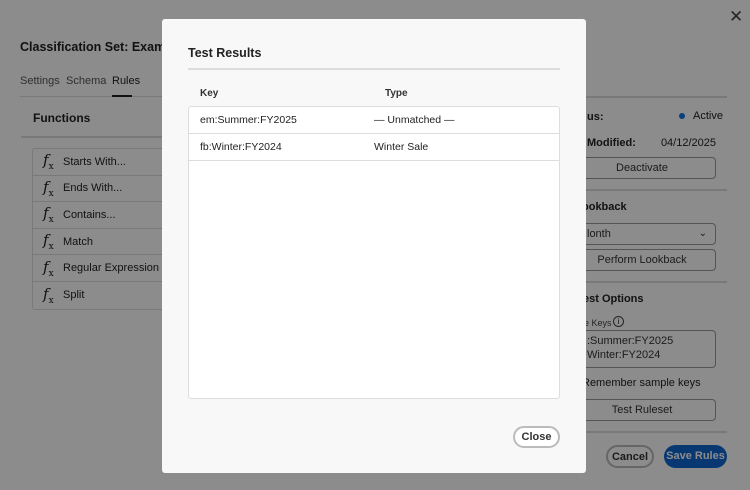  Describe the element at coordinates (604, 207) in the screenshot. I see `lookback-heading: ookback` at that location.